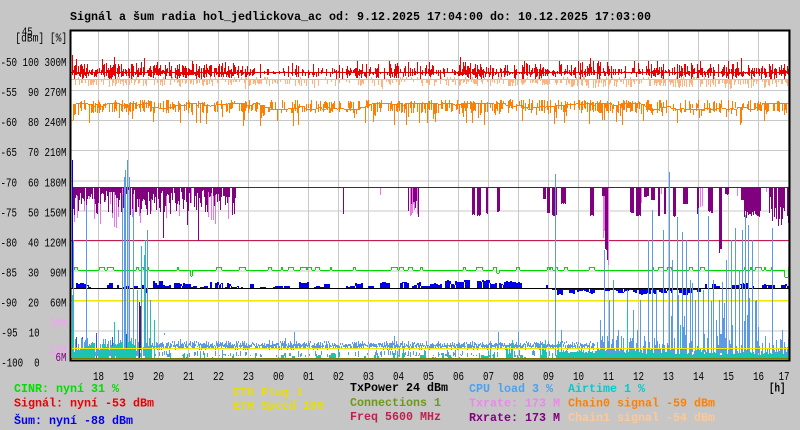 The width and height of the screenshot is (800, 430). Describe the element at coordinates (698, 377) in the screenshot. I see `svg-text: 14` at that location.